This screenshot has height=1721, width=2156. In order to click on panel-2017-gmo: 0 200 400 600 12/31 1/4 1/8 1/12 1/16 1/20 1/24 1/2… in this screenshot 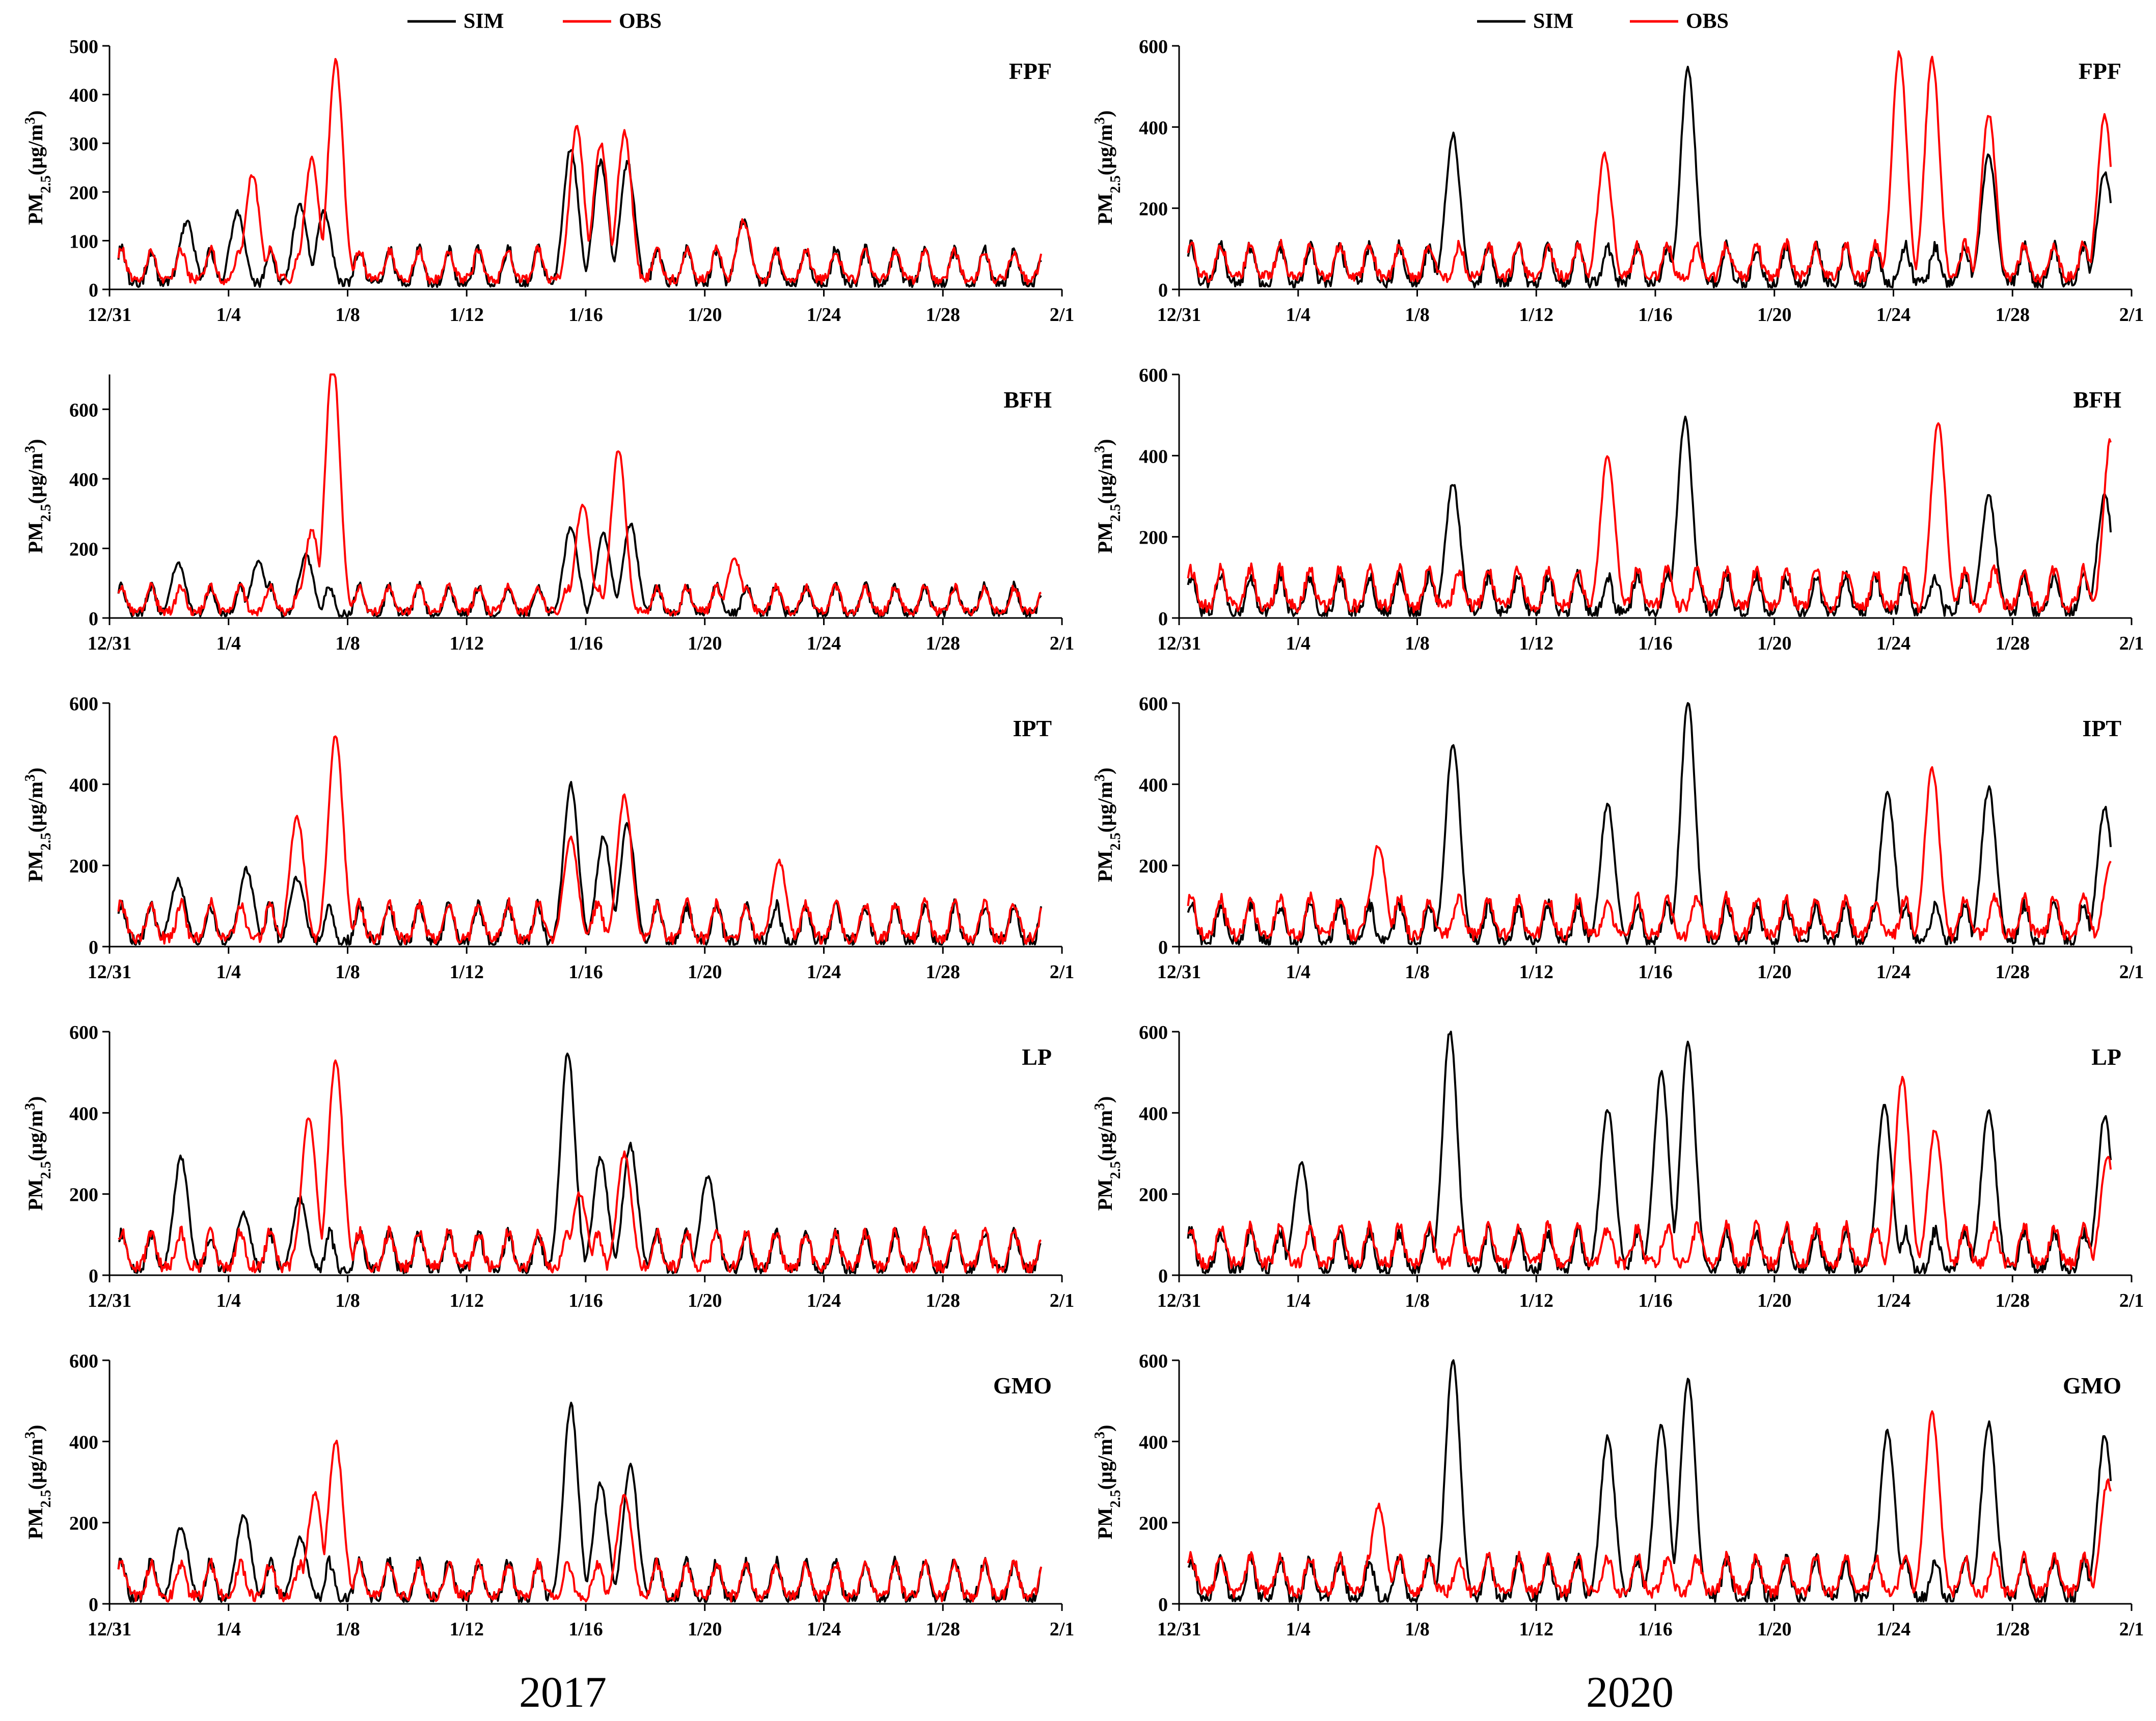, I will do `click(548, 1495)`.